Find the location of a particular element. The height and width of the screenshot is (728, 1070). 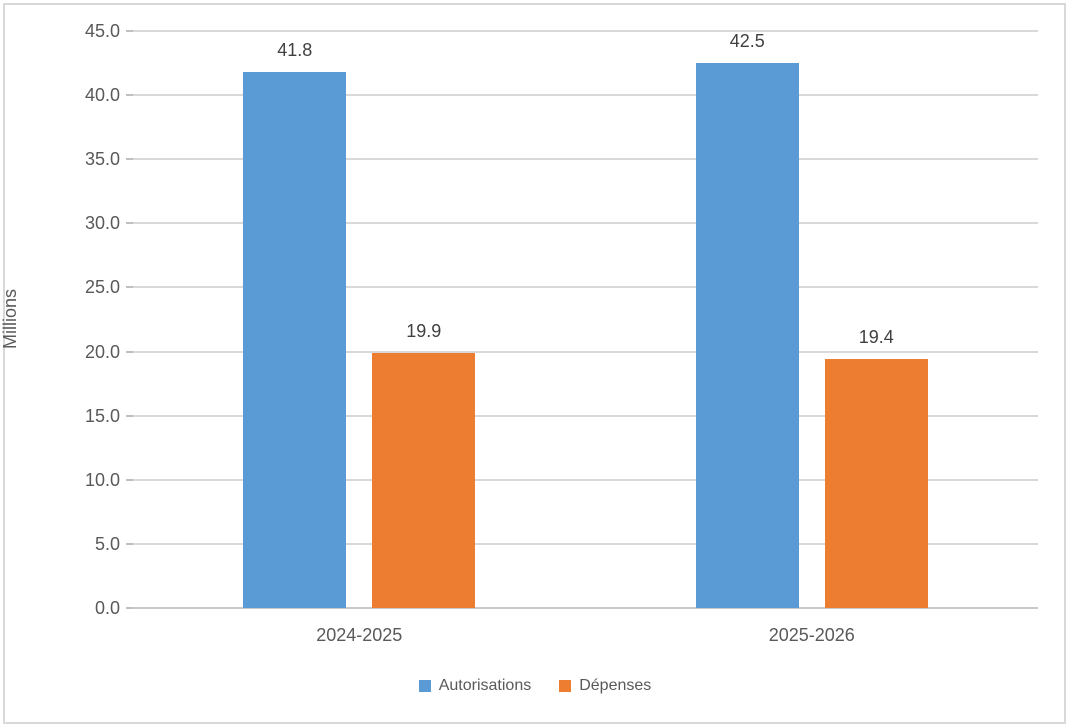

y-tick-label: 35.0 is located at coordinates (102, 159).